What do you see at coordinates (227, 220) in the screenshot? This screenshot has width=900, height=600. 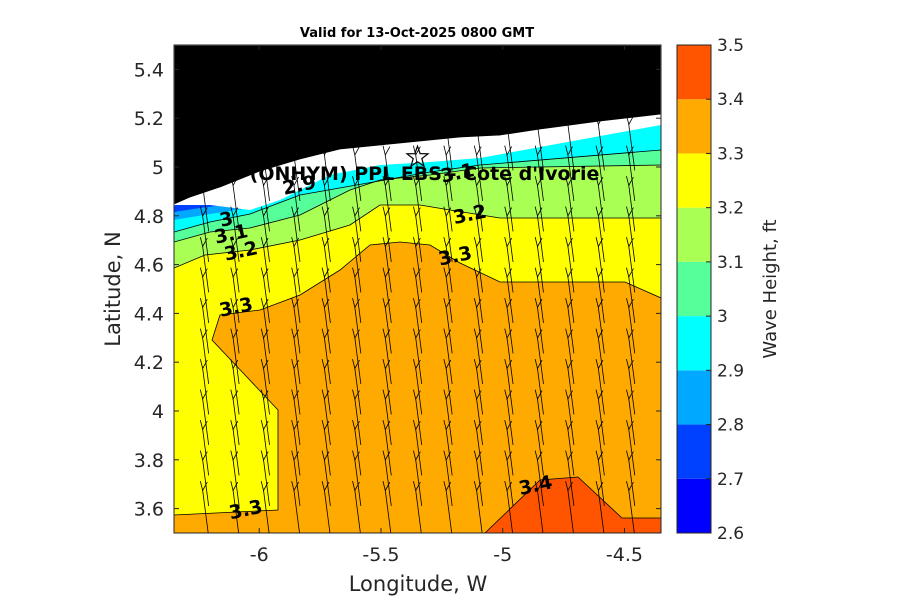 I see `contour-label: 3` at bounding box center [227, 220].